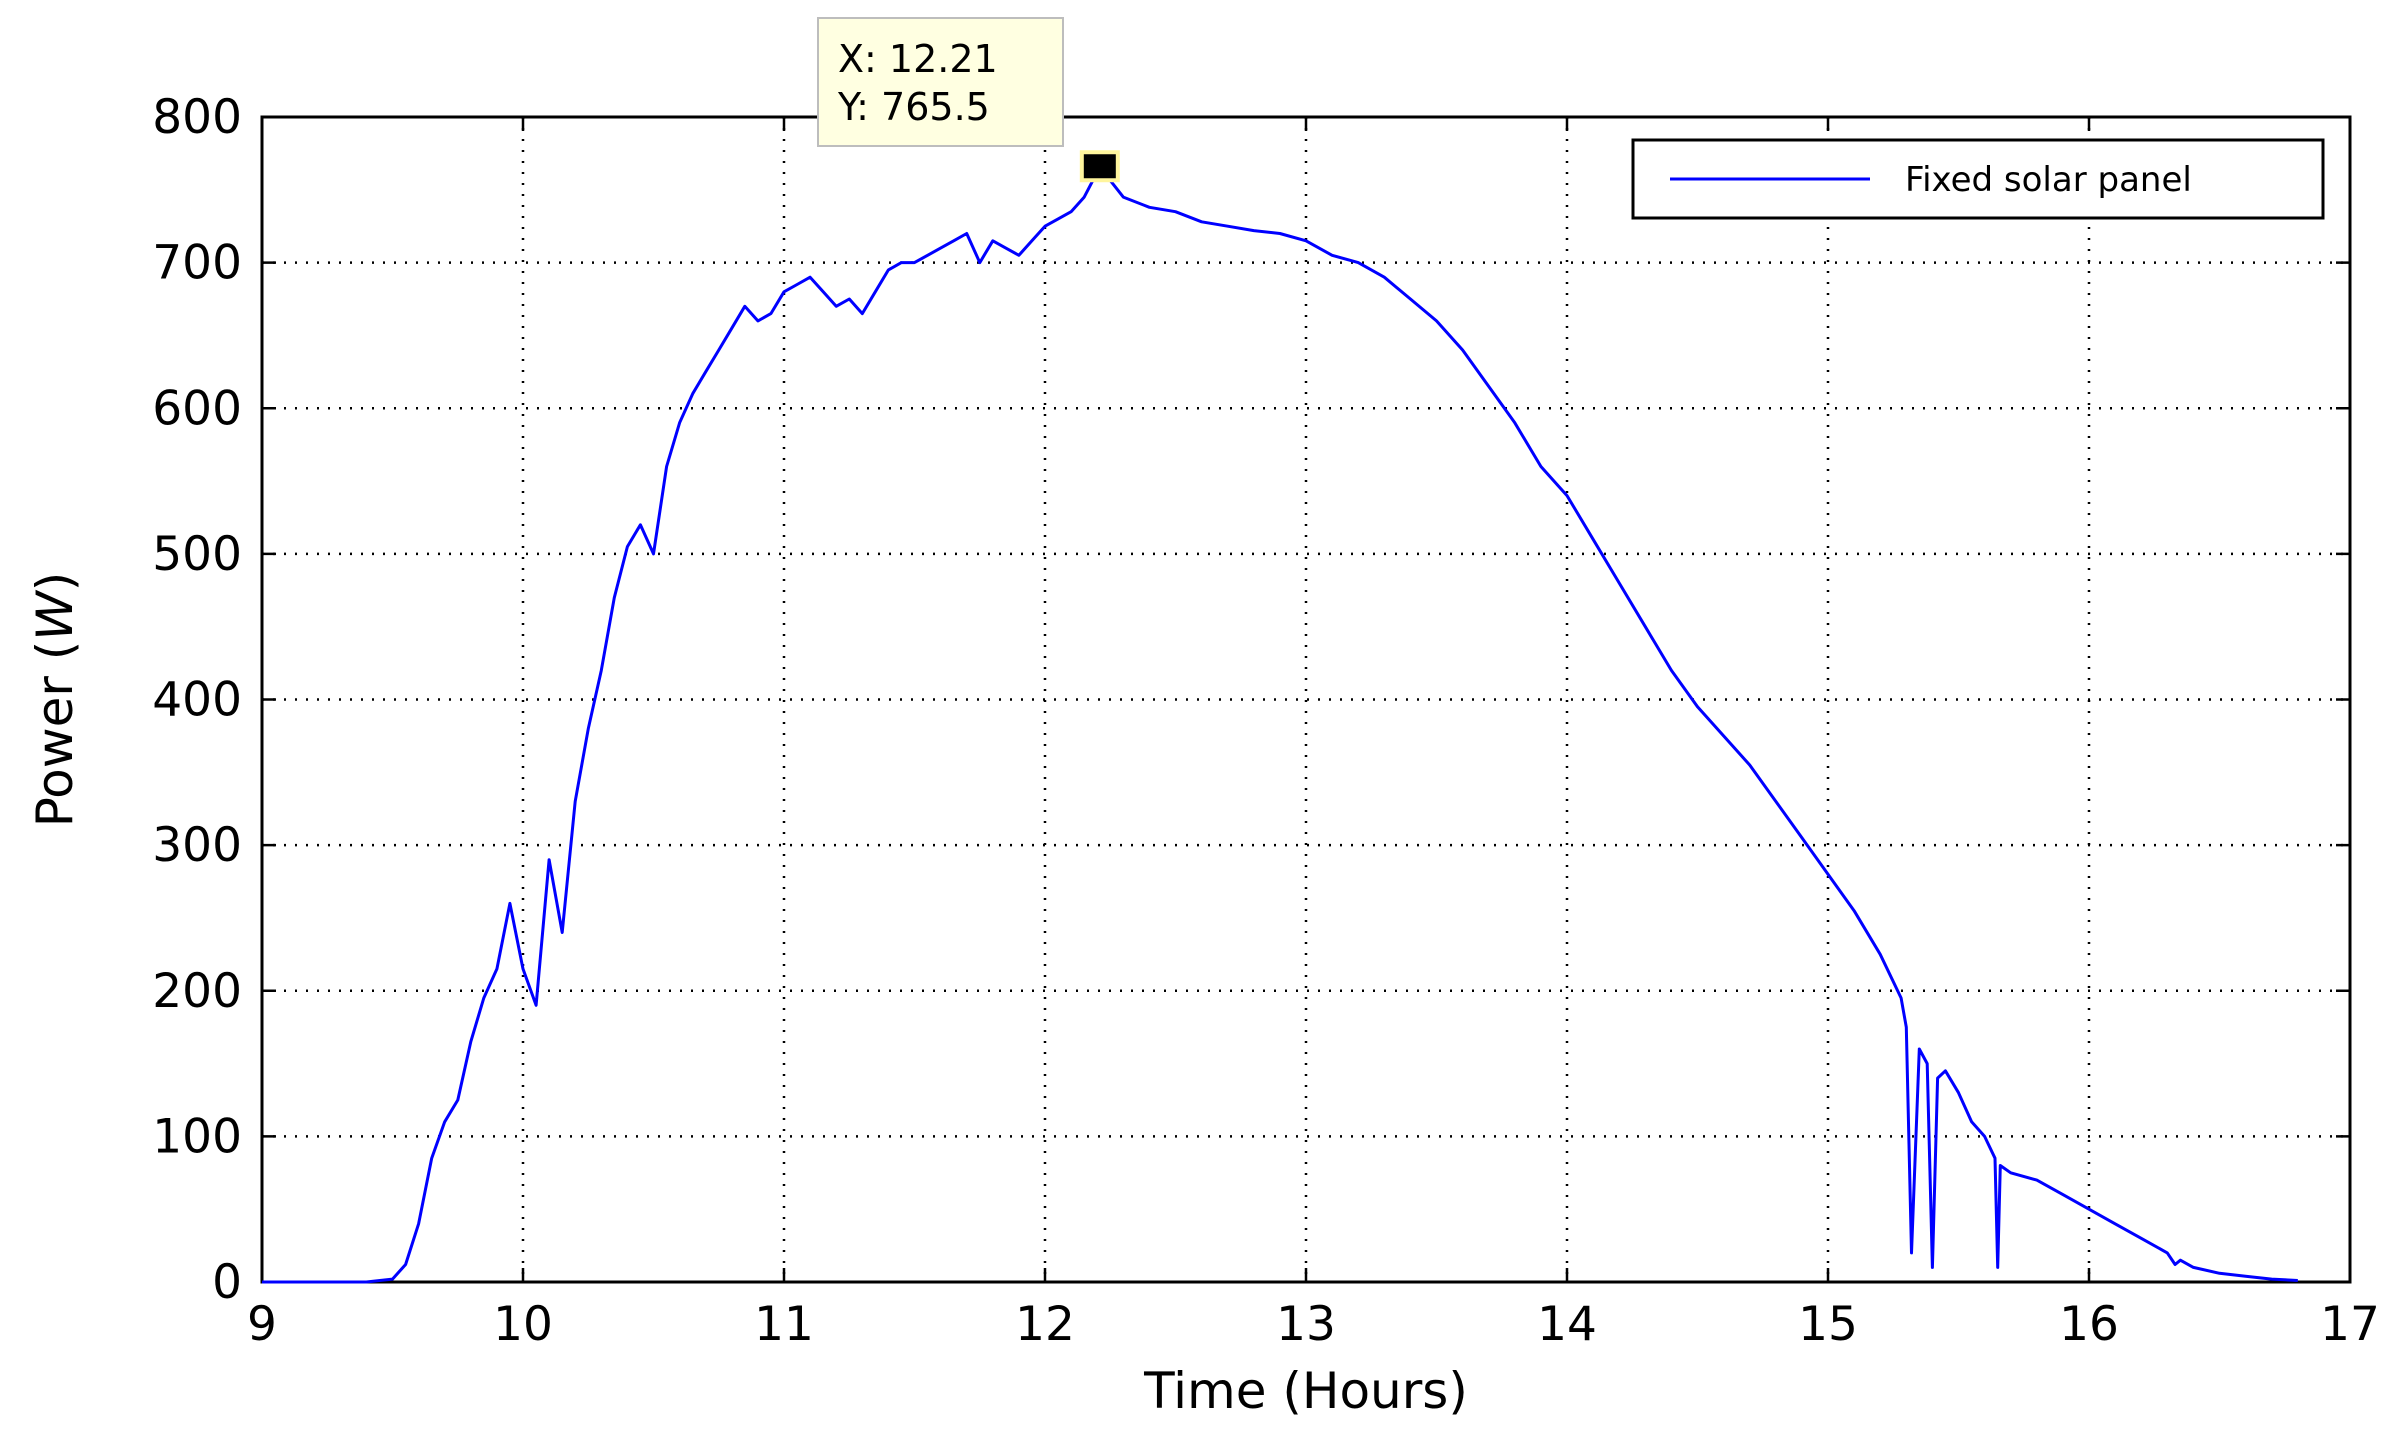  Describe the element at coordinates (197, 554) in the screenshot. I see `y-tick-label: 500` at that location.